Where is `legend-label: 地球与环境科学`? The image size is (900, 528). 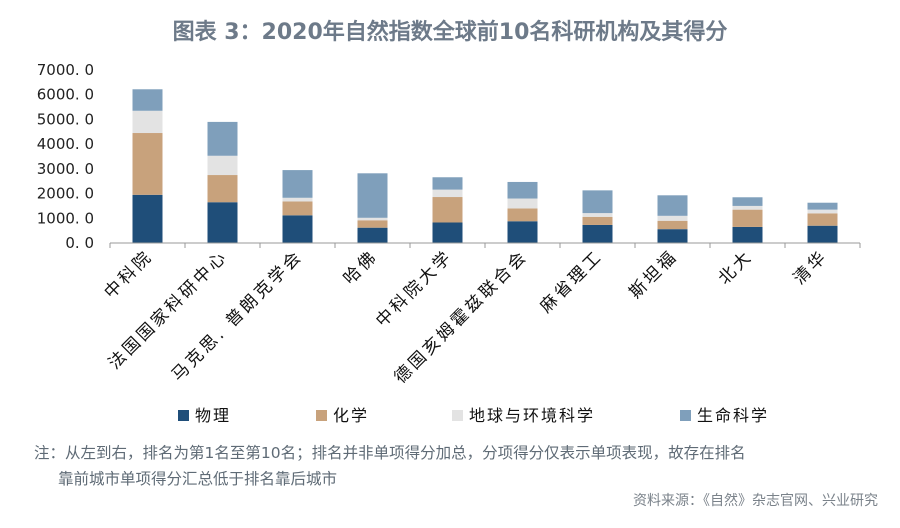 legend-label: 地球与环境科学 is located at coordinates (532, 415).